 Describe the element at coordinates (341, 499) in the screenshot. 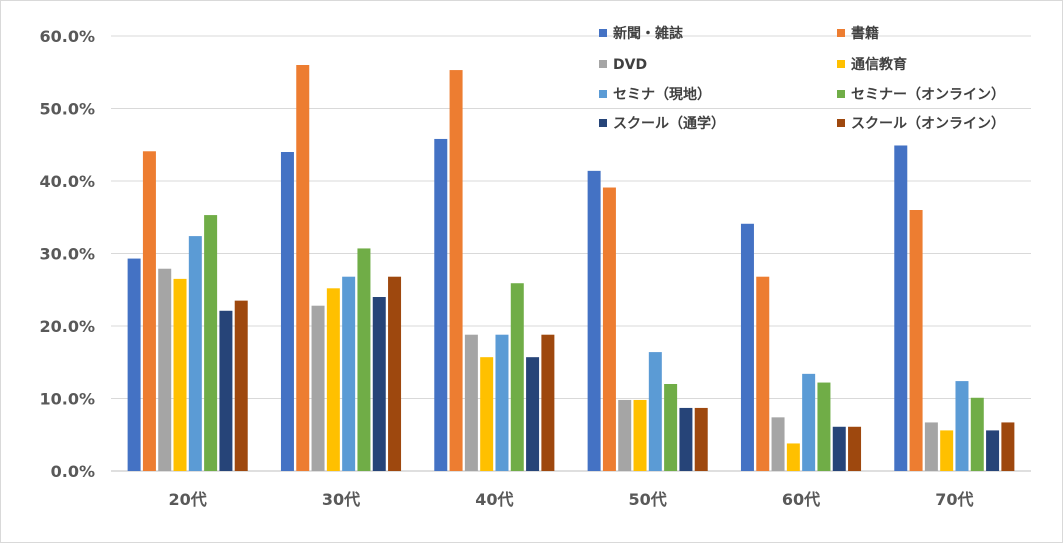

I see `x-tick-label: 30代` at that location.